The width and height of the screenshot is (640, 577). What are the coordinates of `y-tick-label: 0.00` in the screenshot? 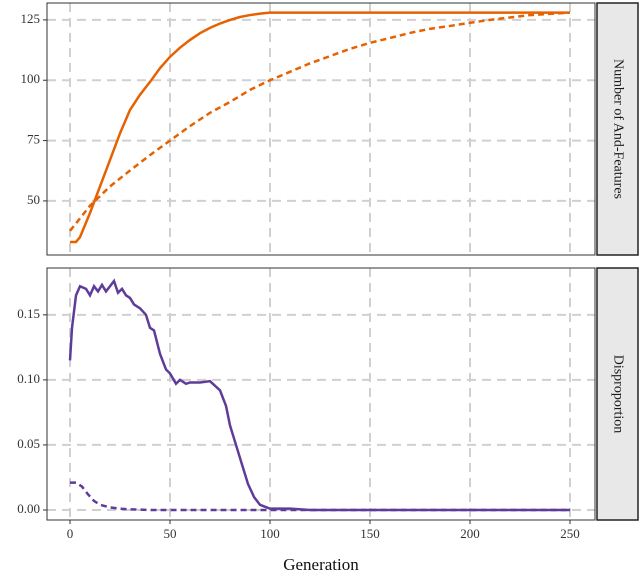 It's located at (28, 508).